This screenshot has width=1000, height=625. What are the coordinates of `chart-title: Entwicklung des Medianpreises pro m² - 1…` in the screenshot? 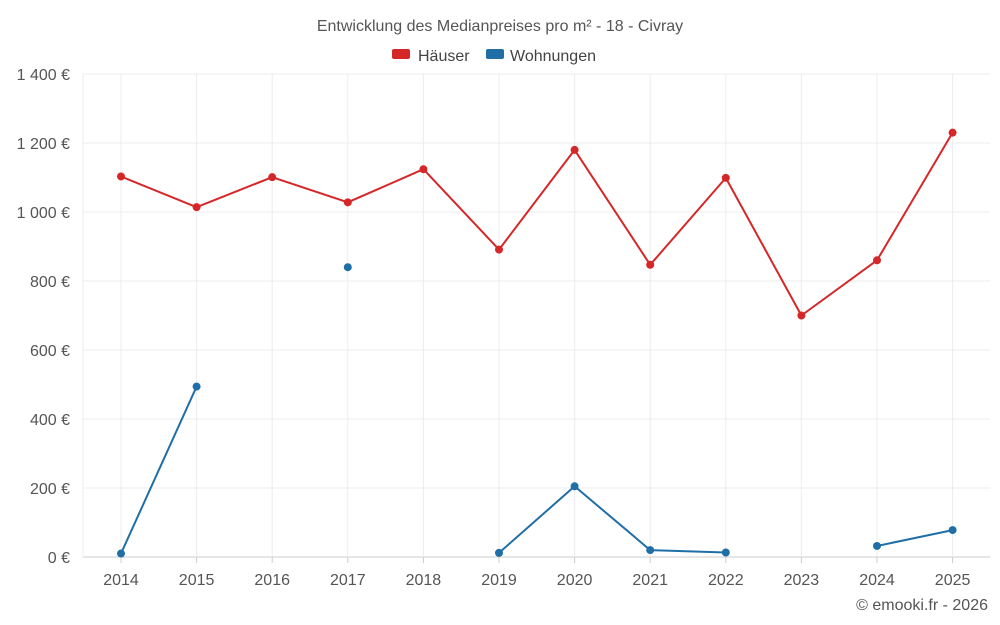 It's located at (500, 26).